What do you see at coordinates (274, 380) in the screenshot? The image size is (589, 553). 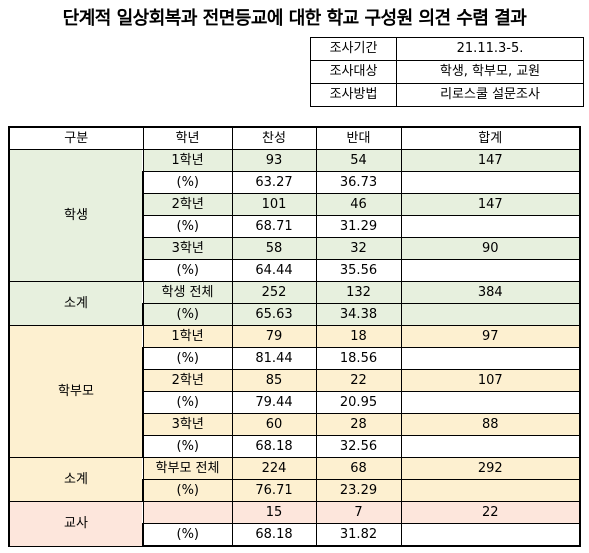 I see `yes-cell: 85` at bounding box center [274, 380].